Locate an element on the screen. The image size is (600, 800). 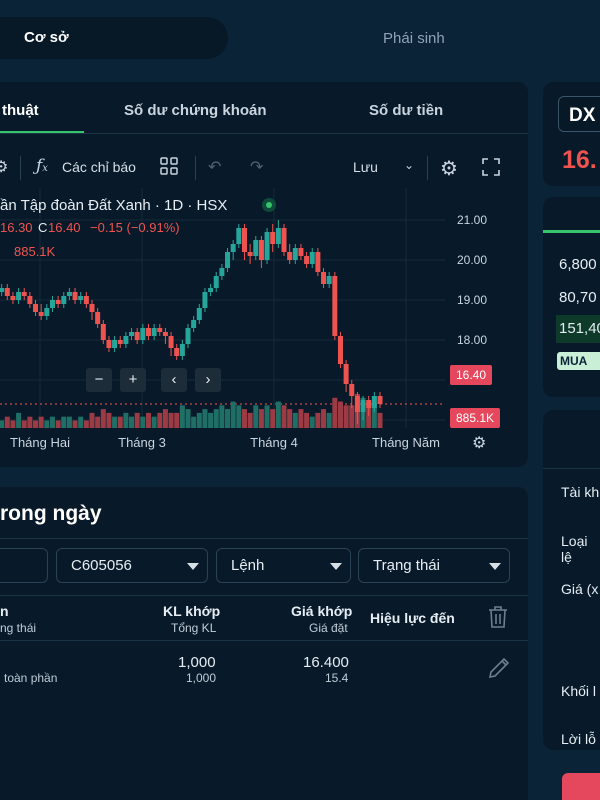
x-tick-label: Tháng Năm is located at coordinates (406, 442).